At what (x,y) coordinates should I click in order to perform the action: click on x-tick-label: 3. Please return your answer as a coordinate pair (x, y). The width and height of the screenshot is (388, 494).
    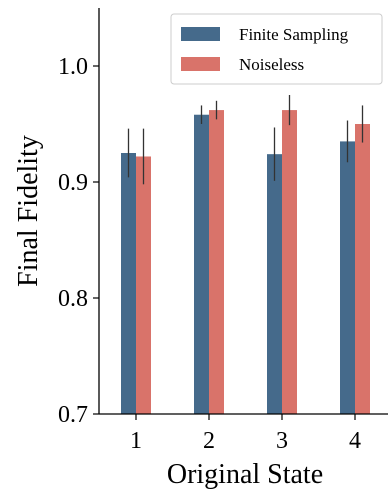
    Looking at the image, I should click on (282, 441).